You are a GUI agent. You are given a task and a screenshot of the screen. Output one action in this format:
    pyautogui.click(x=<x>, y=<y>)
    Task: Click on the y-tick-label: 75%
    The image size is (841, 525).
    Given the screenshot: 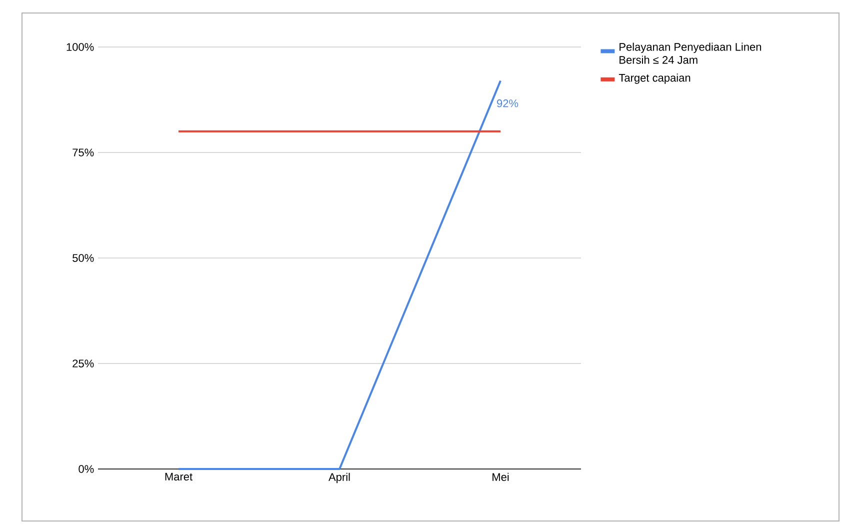 What is the action you would take?
    pyautogui.click(x=83, y=152)
    